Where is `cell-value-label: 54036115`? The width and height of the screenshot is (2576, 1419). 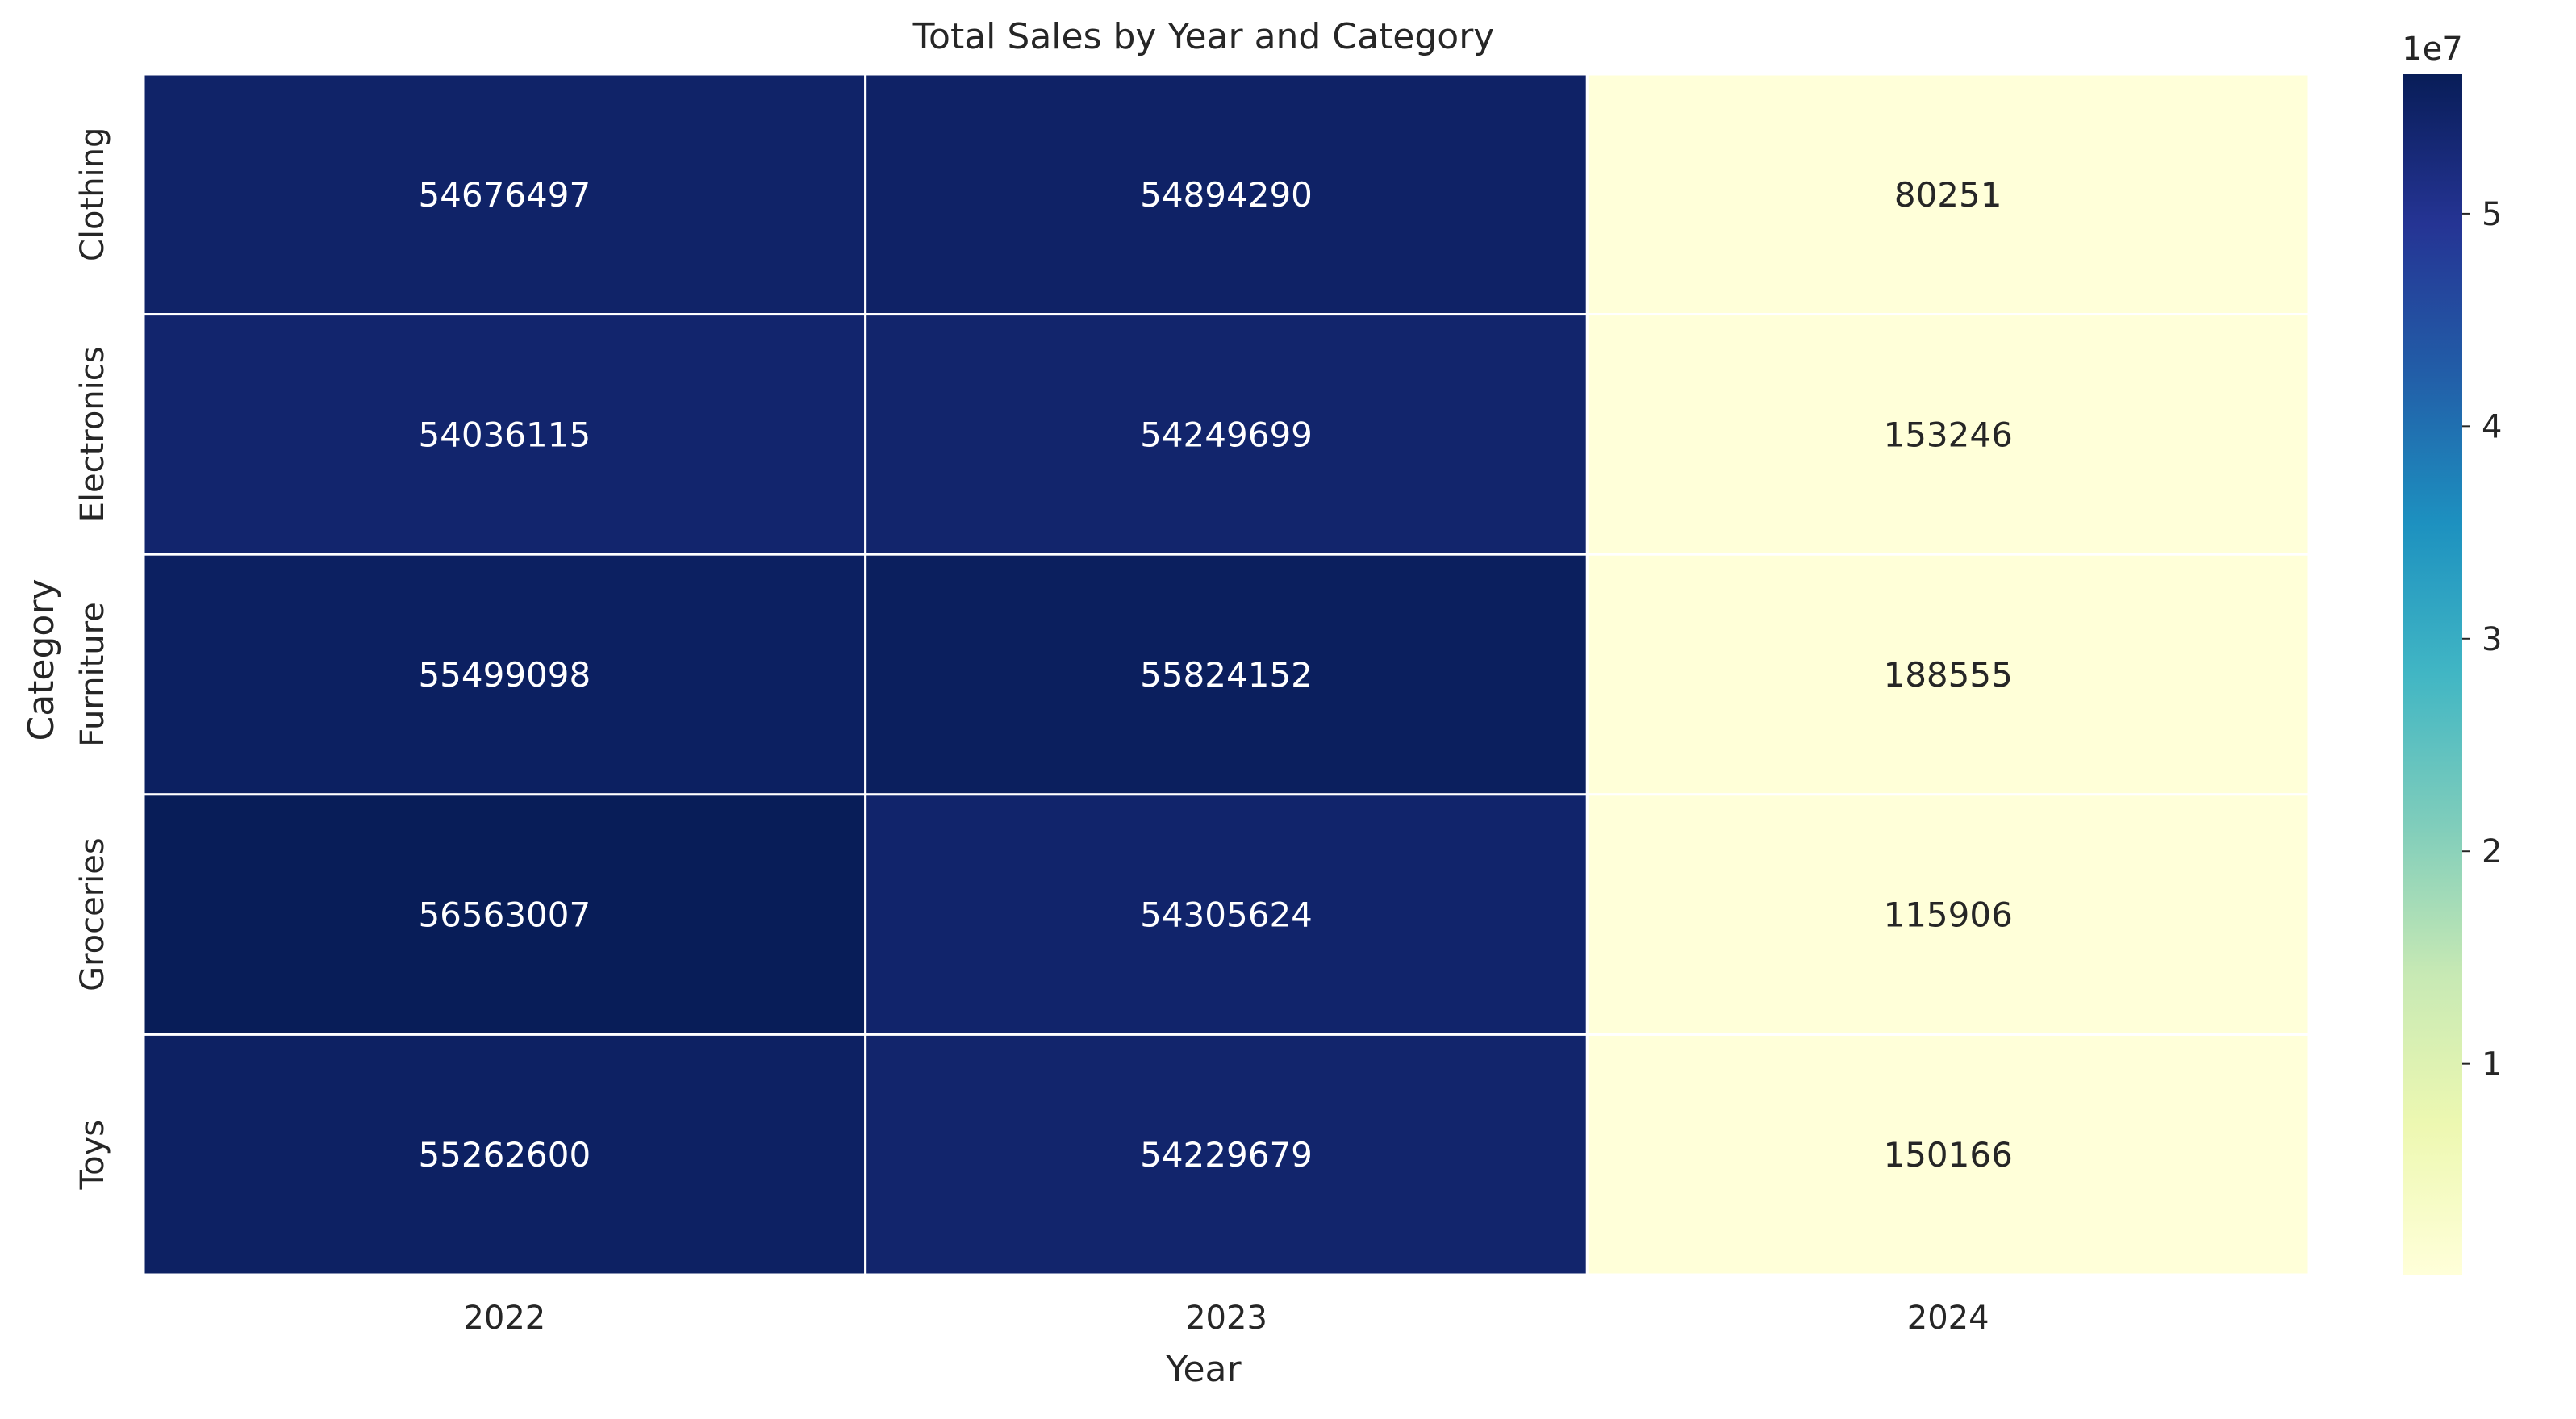
cell-value-label: 54036115 is located at coordinates (504, 434).